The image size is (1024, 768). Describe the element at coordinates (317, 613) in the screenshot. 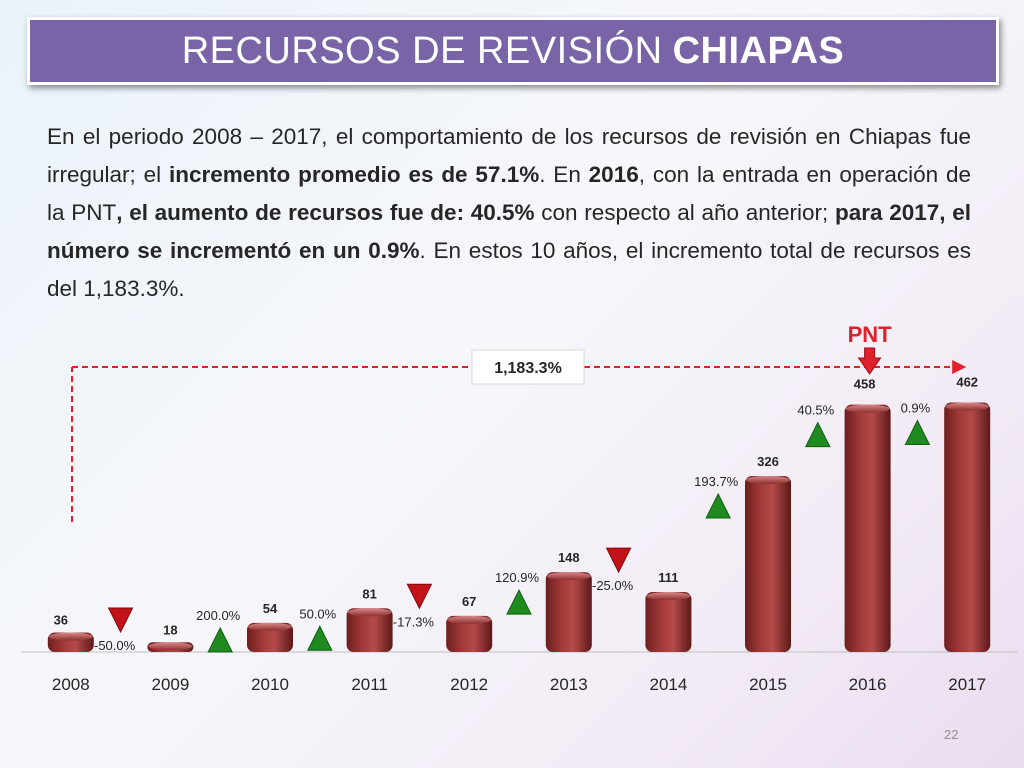

I see `change-label: 50.0%` at that location.